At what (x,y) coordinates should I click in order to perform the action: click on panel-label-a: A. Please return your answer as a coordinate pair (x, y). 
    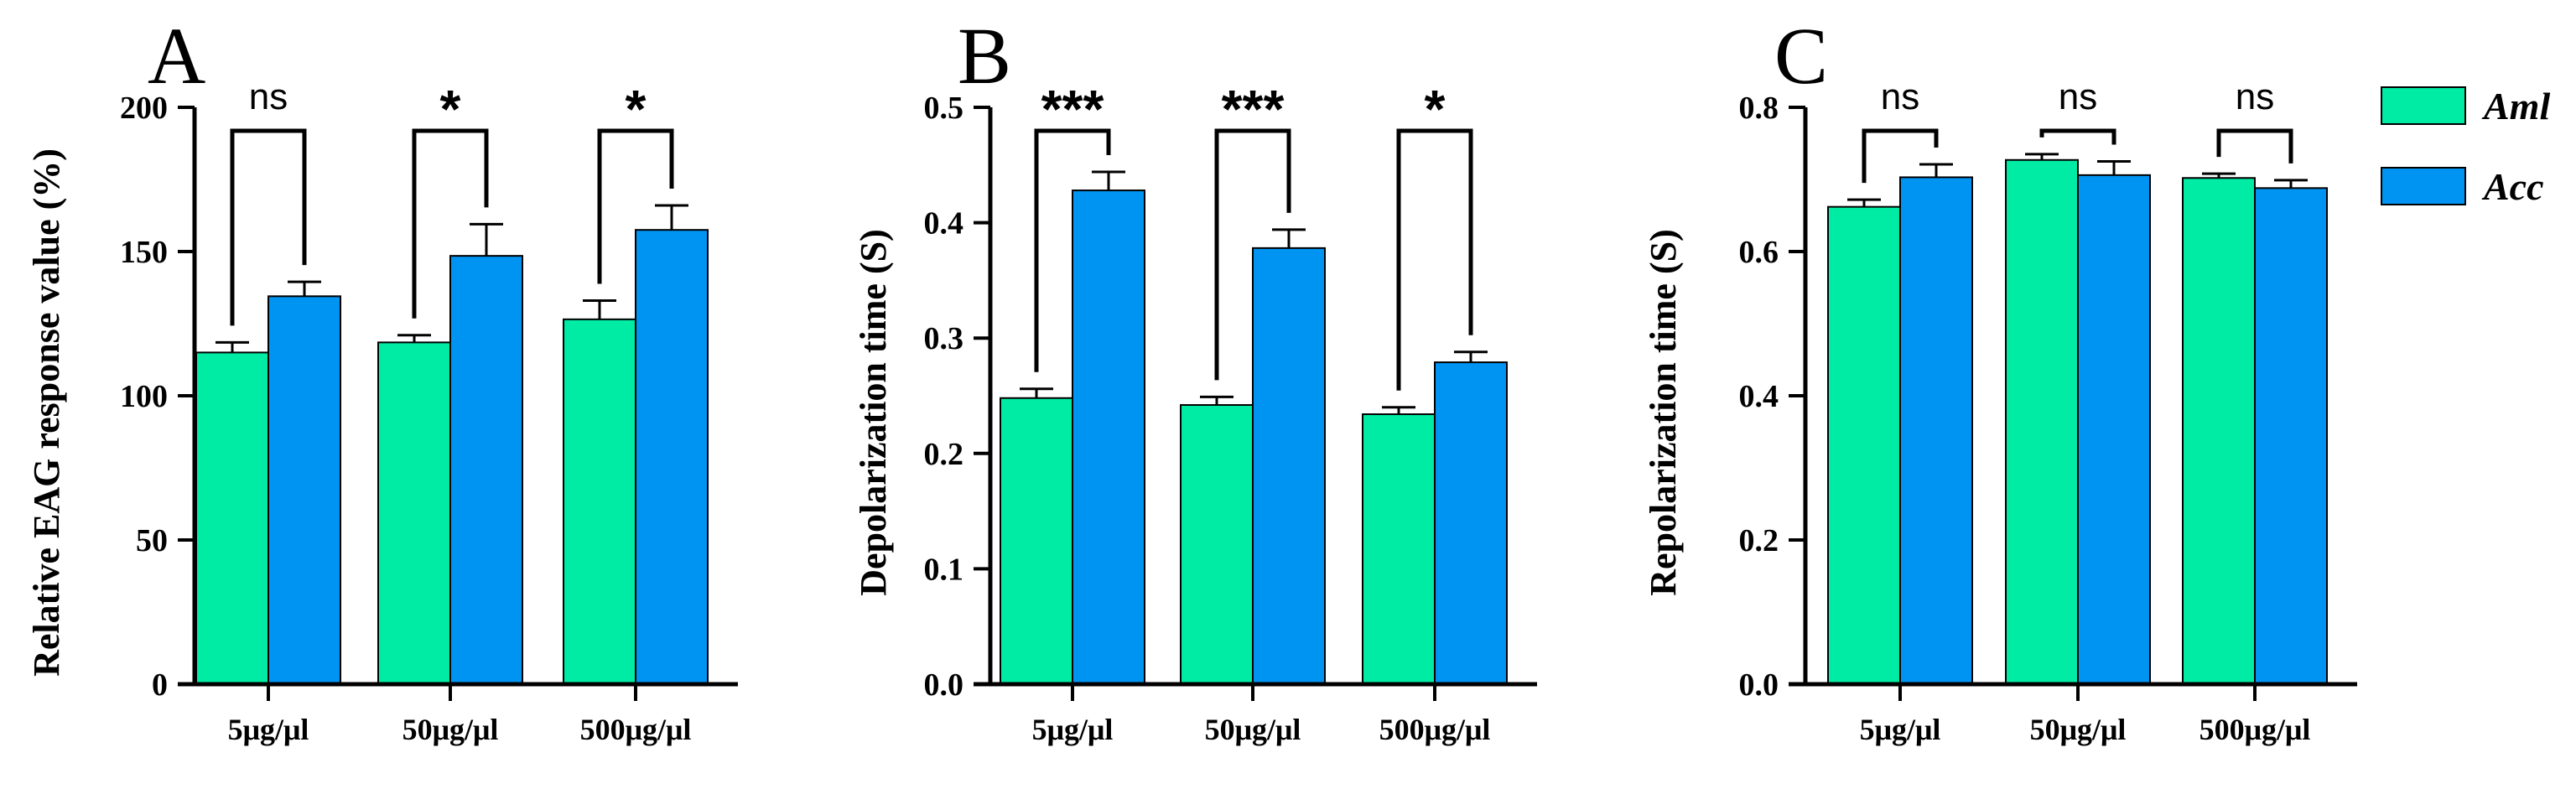
    Looking at the image, I should click on (176, 56).